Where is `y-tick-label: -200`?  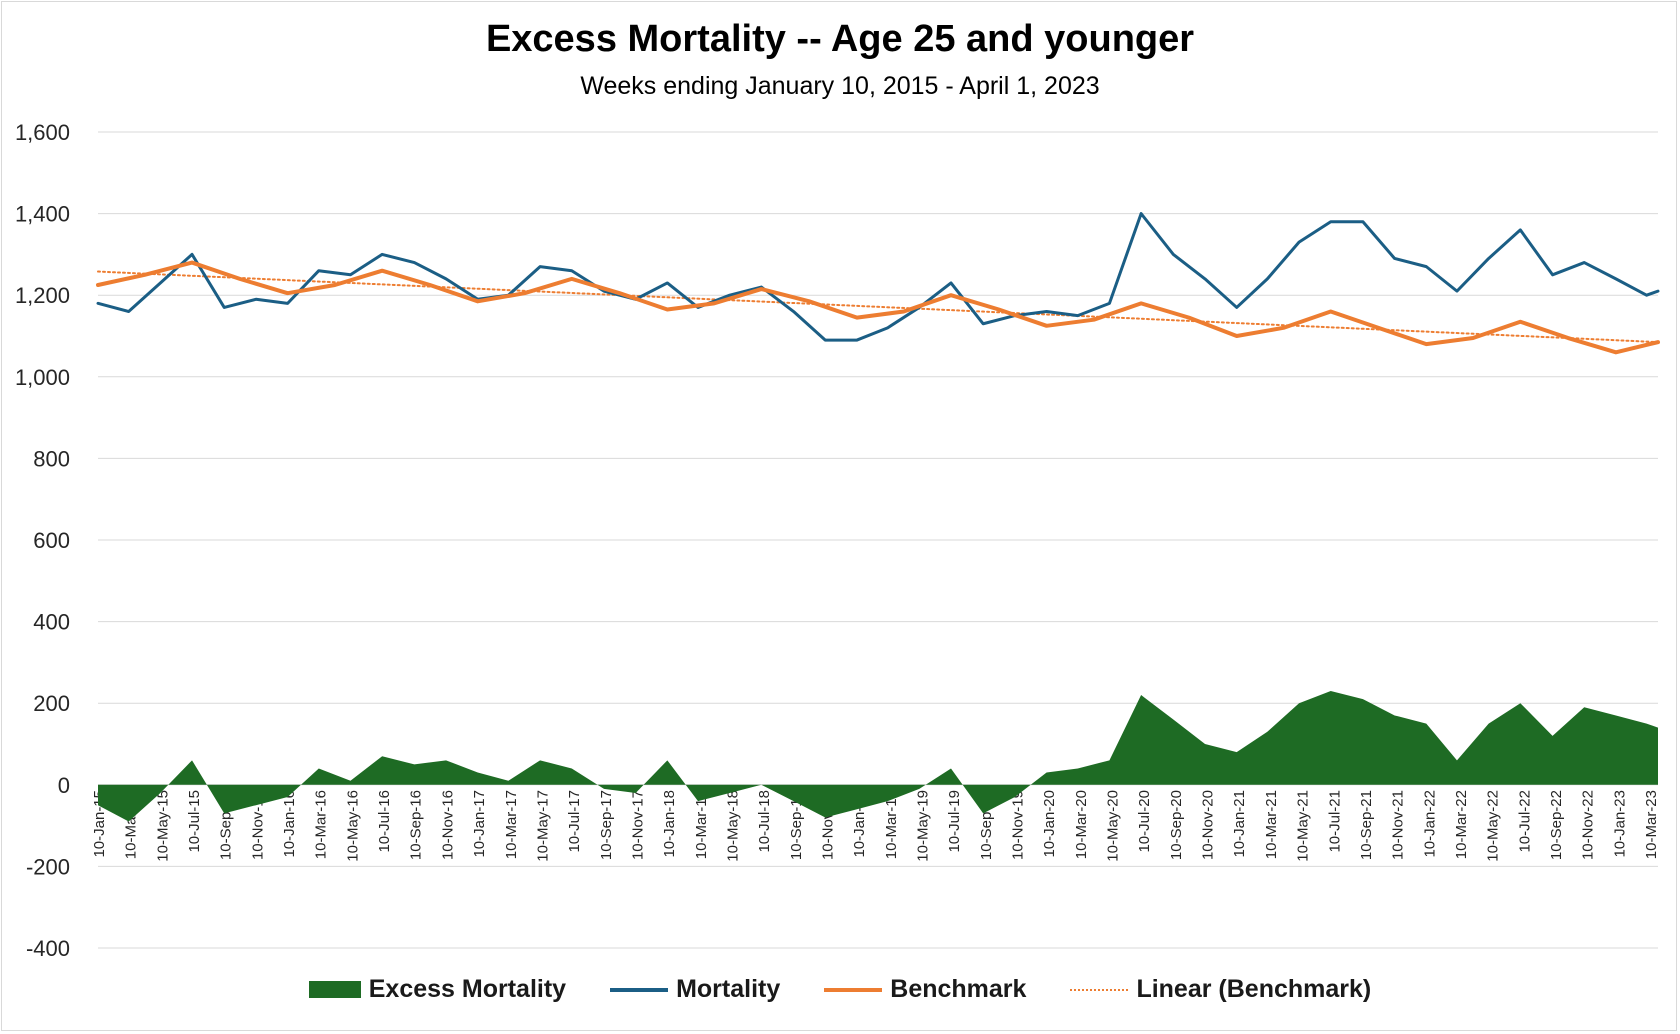 y-tick-label: -200 is located at coordinates (48, 866).